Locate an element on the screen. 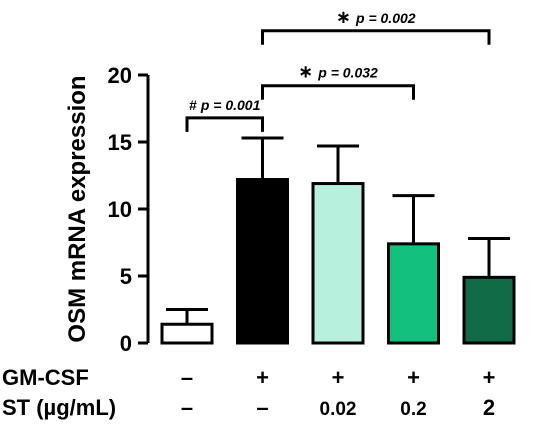  y-tick-label: 0 is located at coordinates (126, 343).